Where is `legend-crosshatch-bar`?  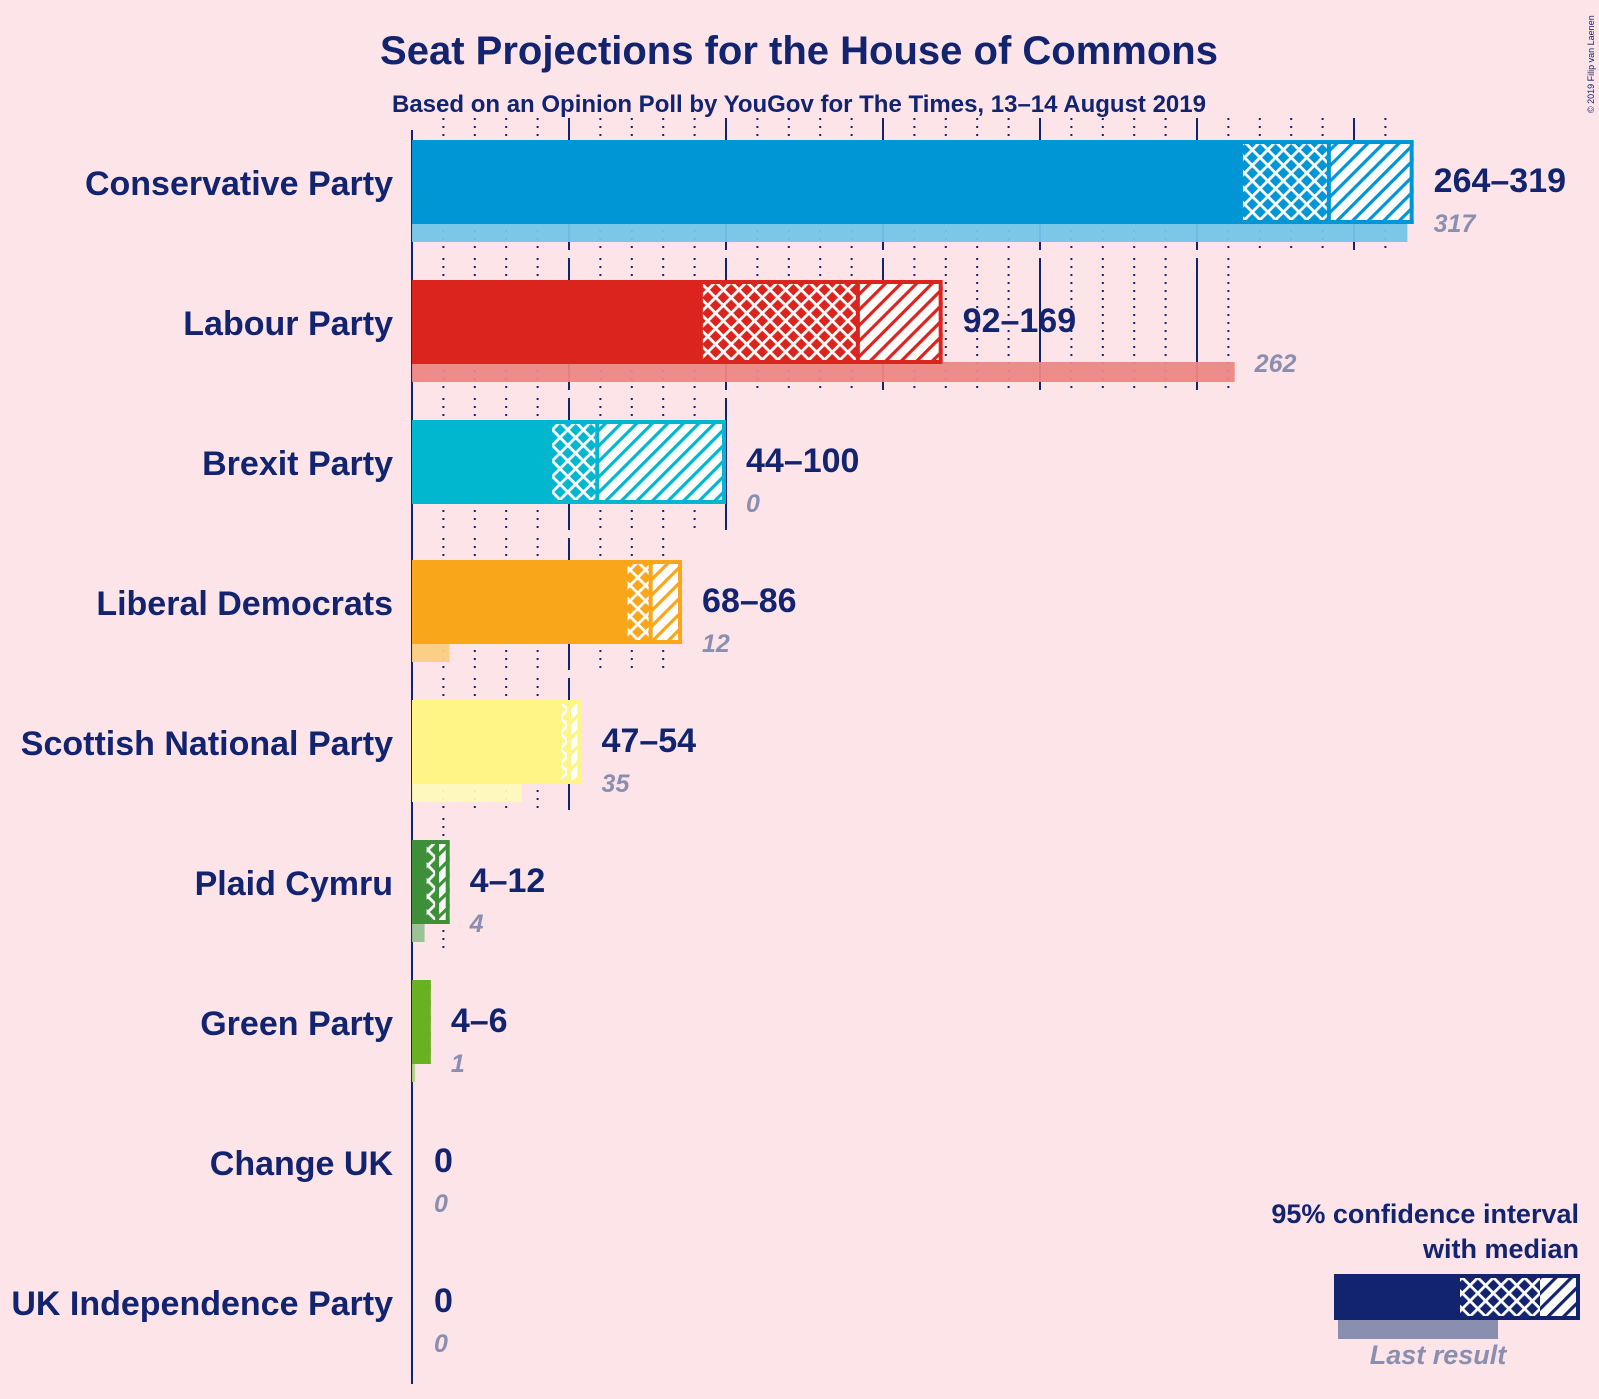 legend-crosshatch-bar is located at coordinates (1500, 1297).